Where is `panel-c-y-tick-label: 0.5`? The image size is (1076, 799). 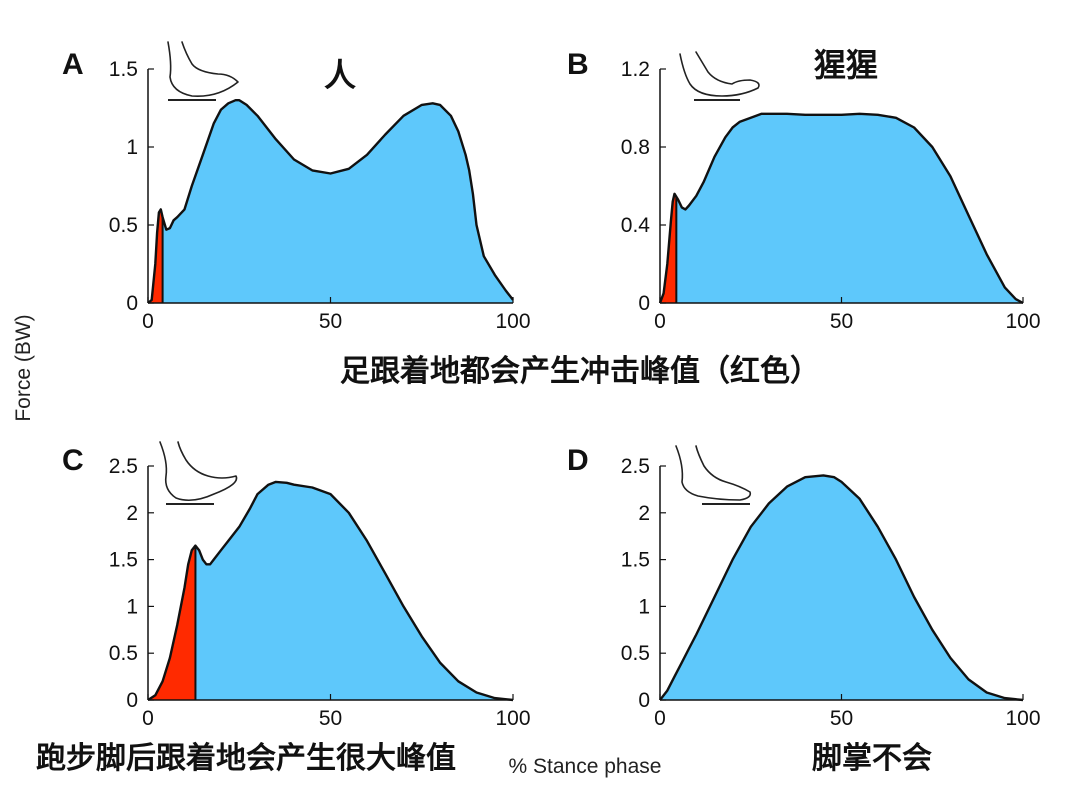 panel-c-y-tick-label: 0.5 is located at coordinates (123, 653).